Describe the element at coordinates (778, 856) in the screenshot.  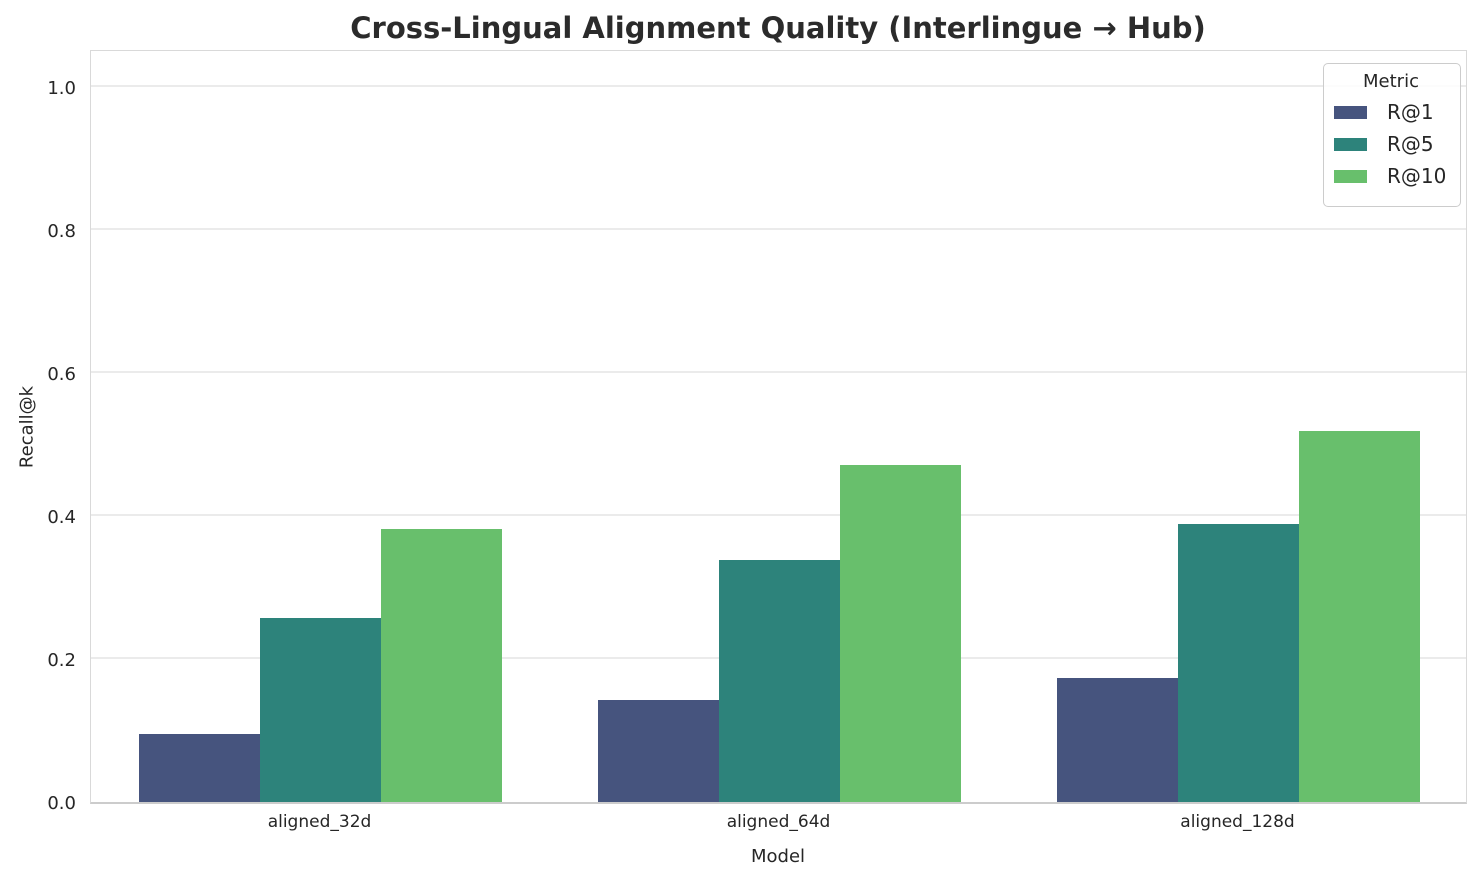
I see `x-axis-label: Model` at that location.